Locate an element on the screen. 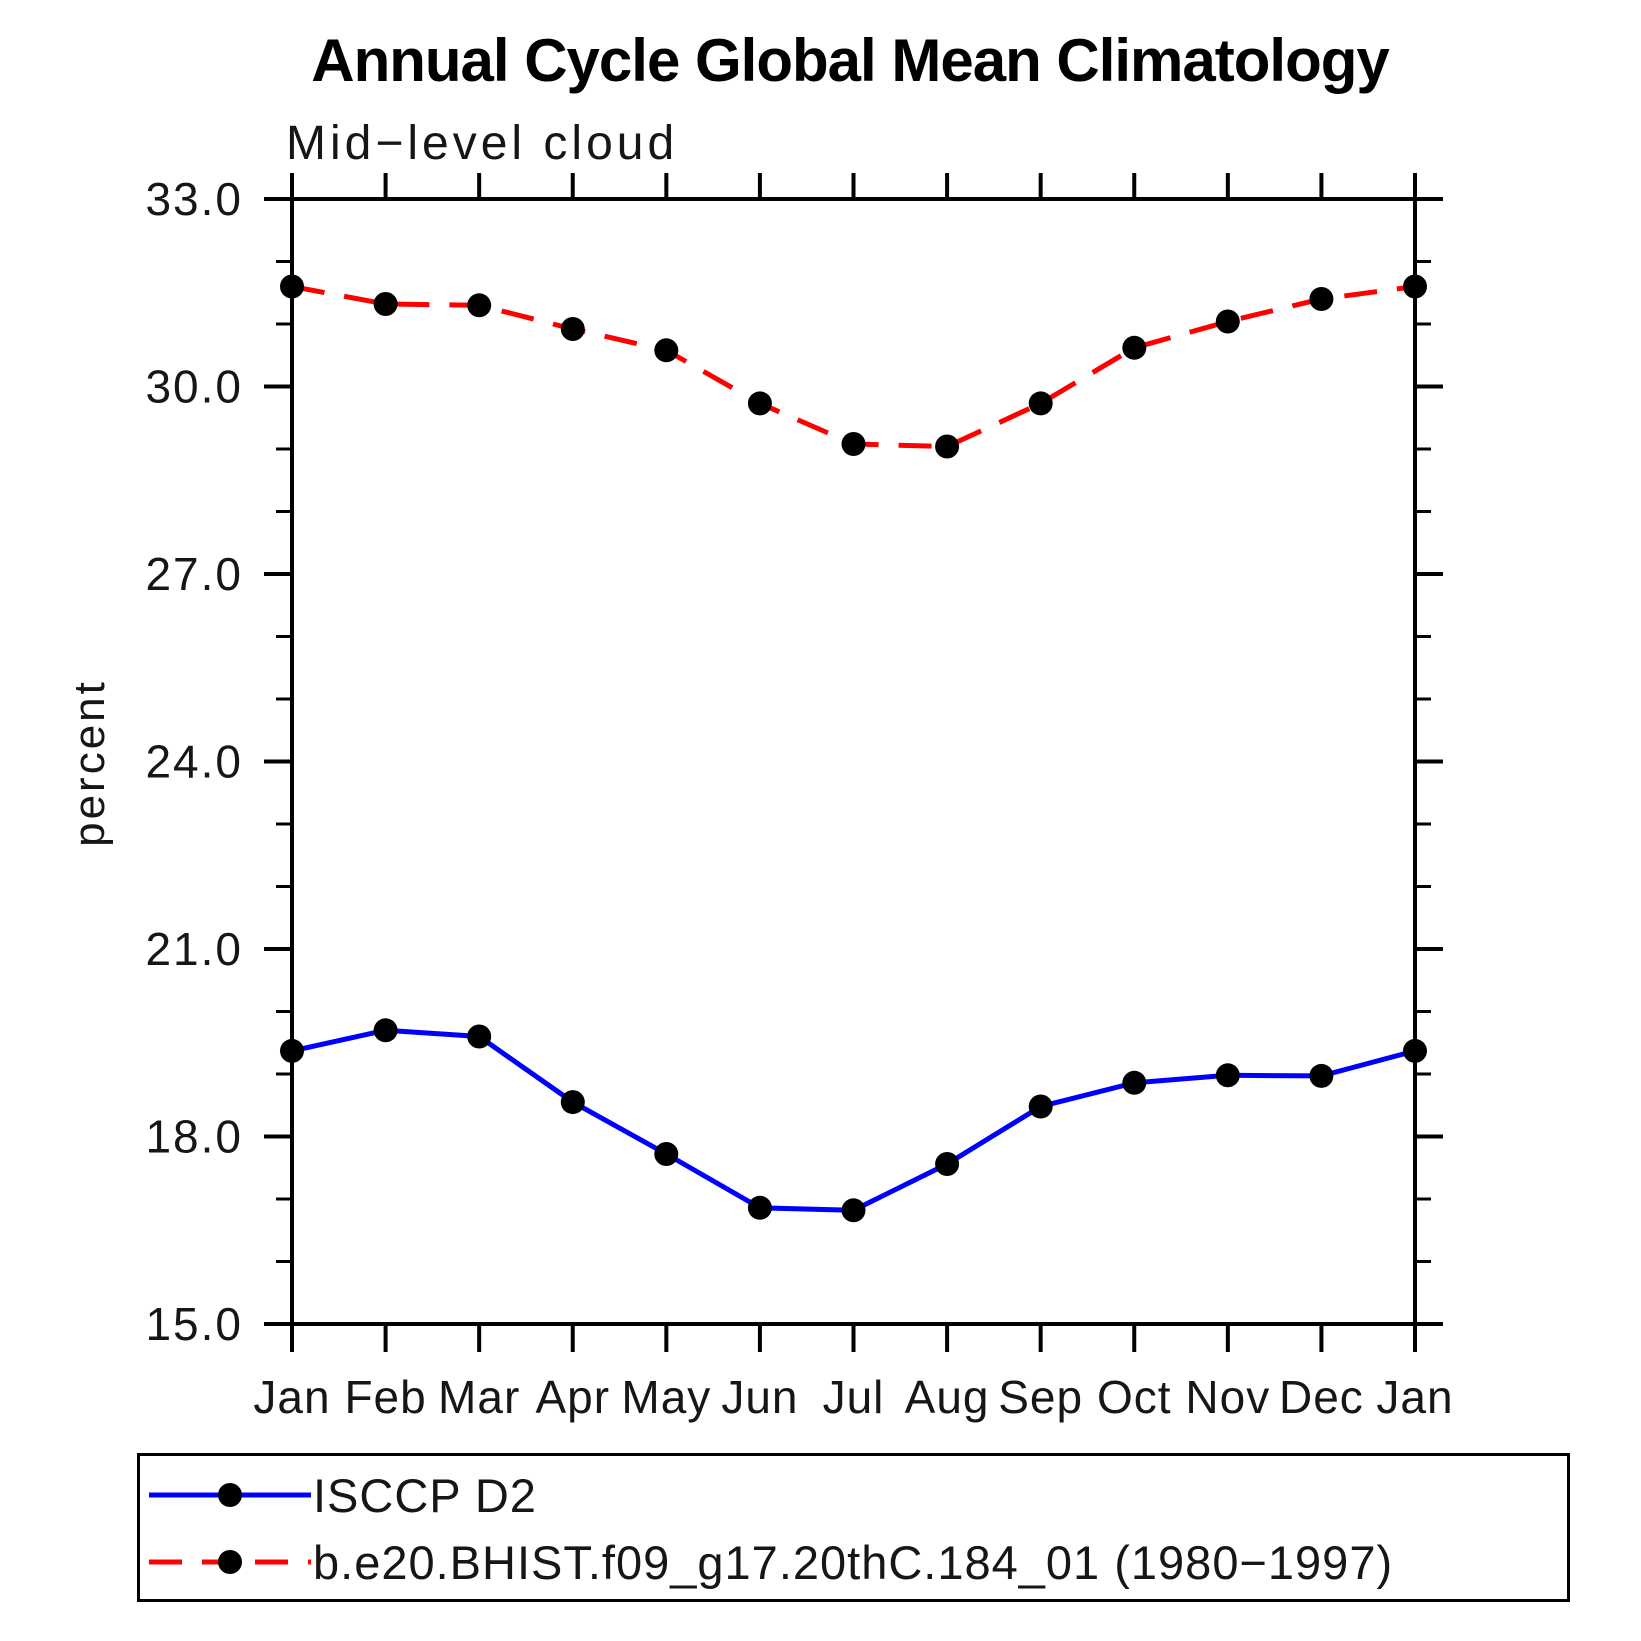 Image resolution: width=1641 pixels, height=1641 pixels. y-tick-label: 33.0 is located at coordinates (194, 199).